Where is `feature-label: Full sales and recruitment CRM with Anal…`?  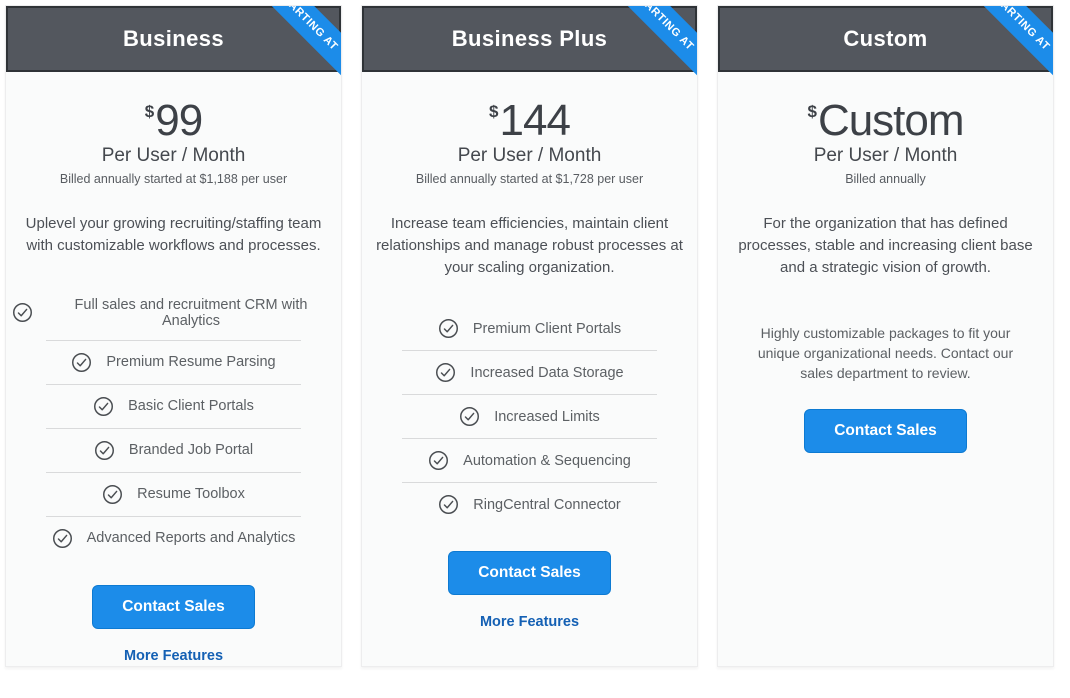 feature-label: Full sales and recruitment CRM with Anal… is located at coordinates (191, 312).